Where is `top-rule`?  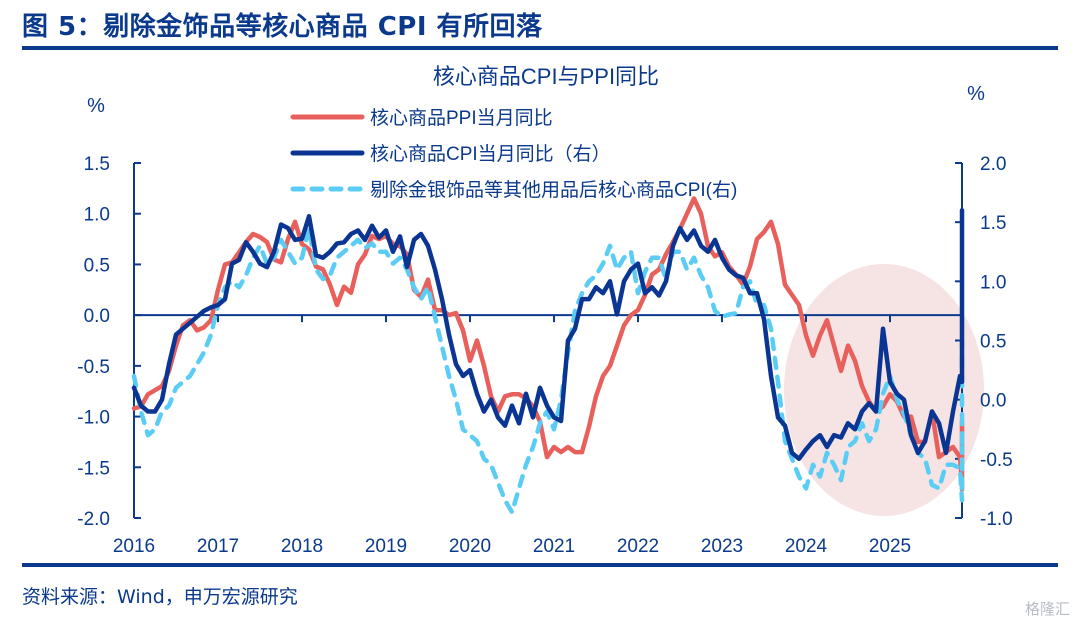 top-rule is located at coordinates (540, 48).